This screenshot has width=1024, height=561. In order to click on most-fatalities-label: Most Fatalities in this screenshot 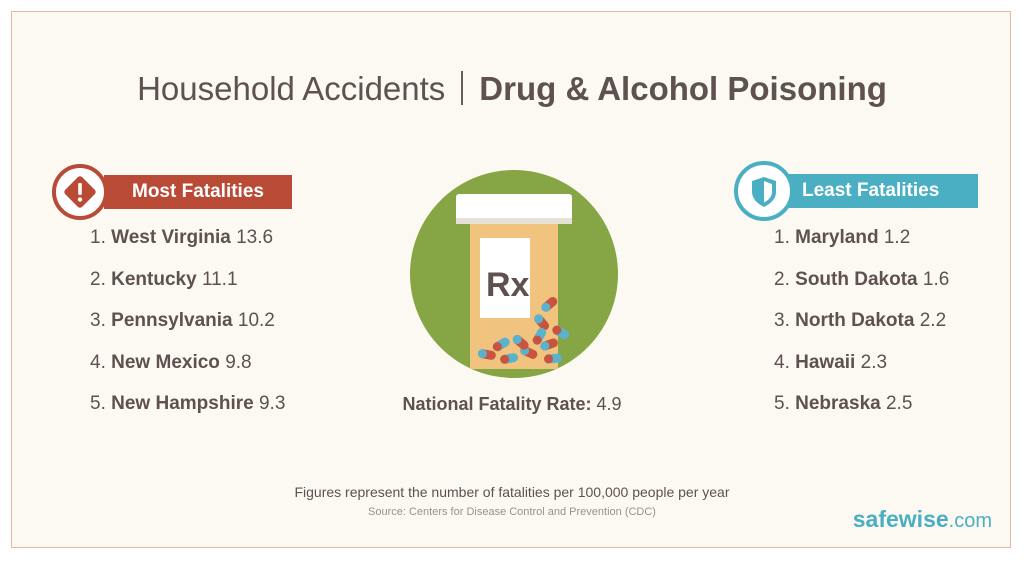, I will do `click(198, 191)`.